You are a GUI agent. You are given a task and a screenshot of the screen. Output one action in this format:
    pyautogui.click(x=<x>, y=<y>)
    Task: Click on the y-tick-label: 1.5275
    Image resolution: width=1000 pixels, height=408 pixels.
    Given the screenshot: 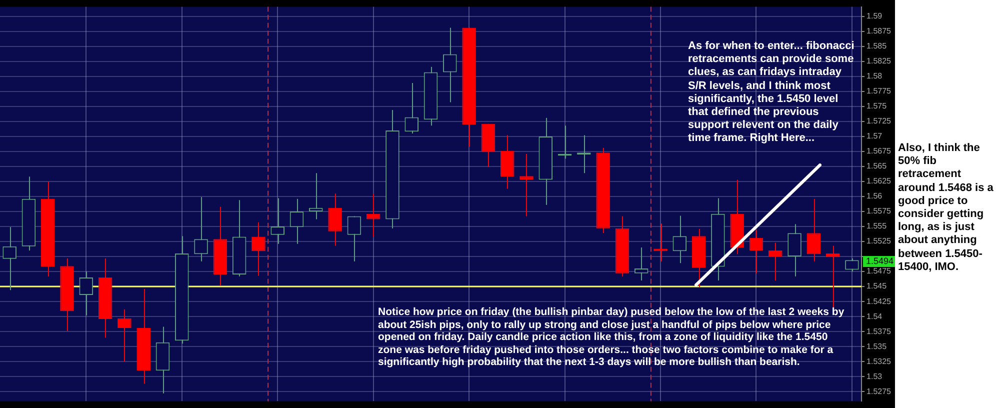 What is the action you would take?
    pyautogui.click(x=879, y=391)
    